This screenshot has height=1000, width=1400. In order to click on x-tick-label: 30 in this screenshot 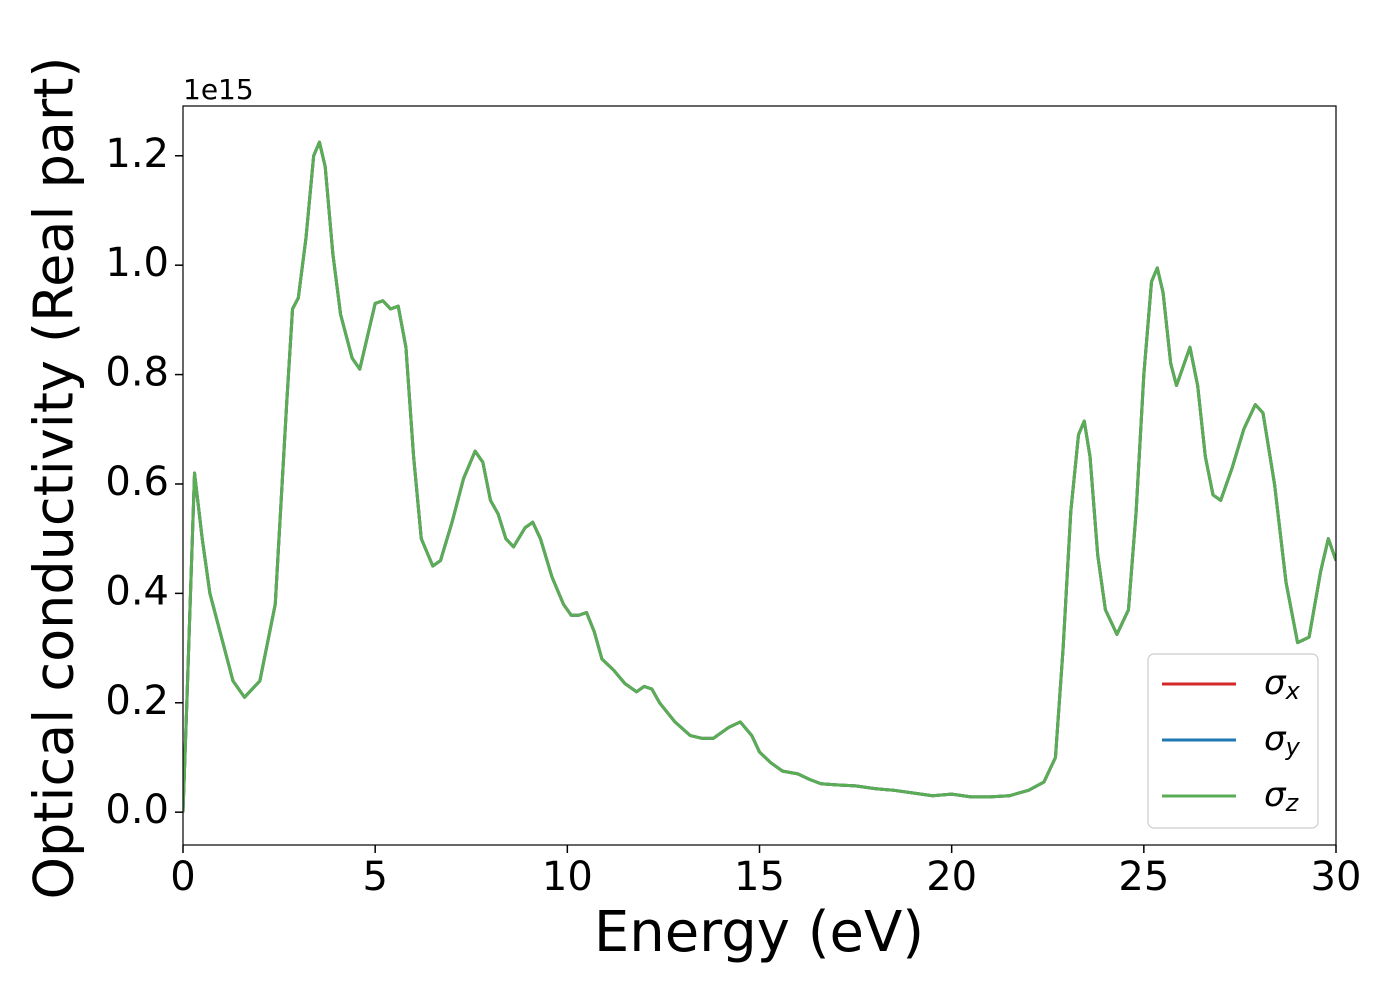, I will do `click(1336, 877)`.